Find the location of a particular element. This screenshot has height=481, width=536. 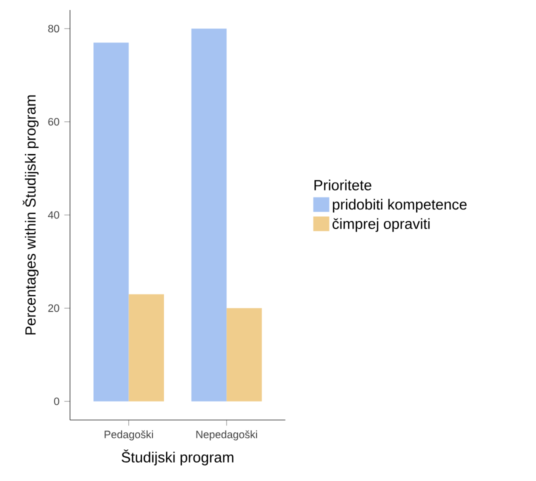

y-tick-label: 60 is located at coordinates (54, 122).